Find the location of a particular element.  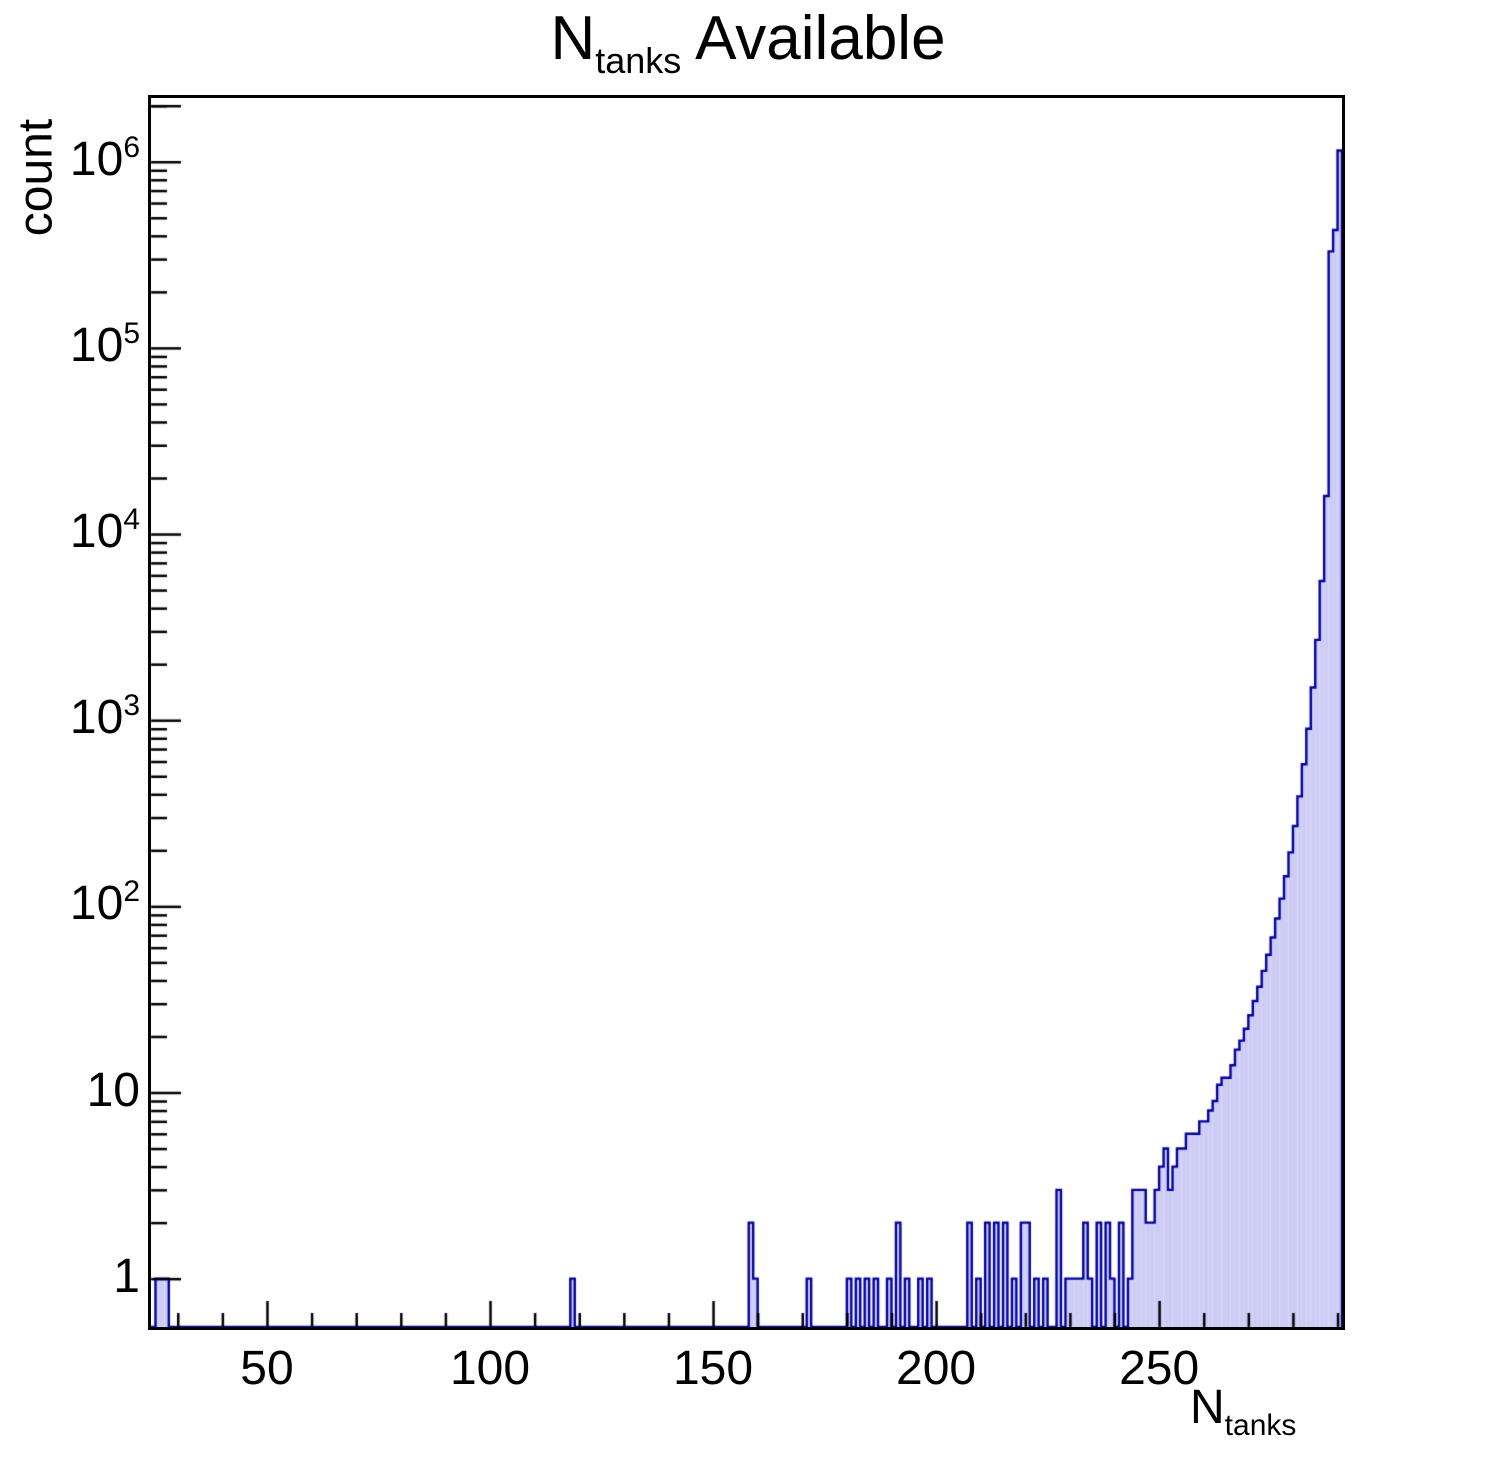

y-tick-exponent: 2 is located at coordinates (131, 892).